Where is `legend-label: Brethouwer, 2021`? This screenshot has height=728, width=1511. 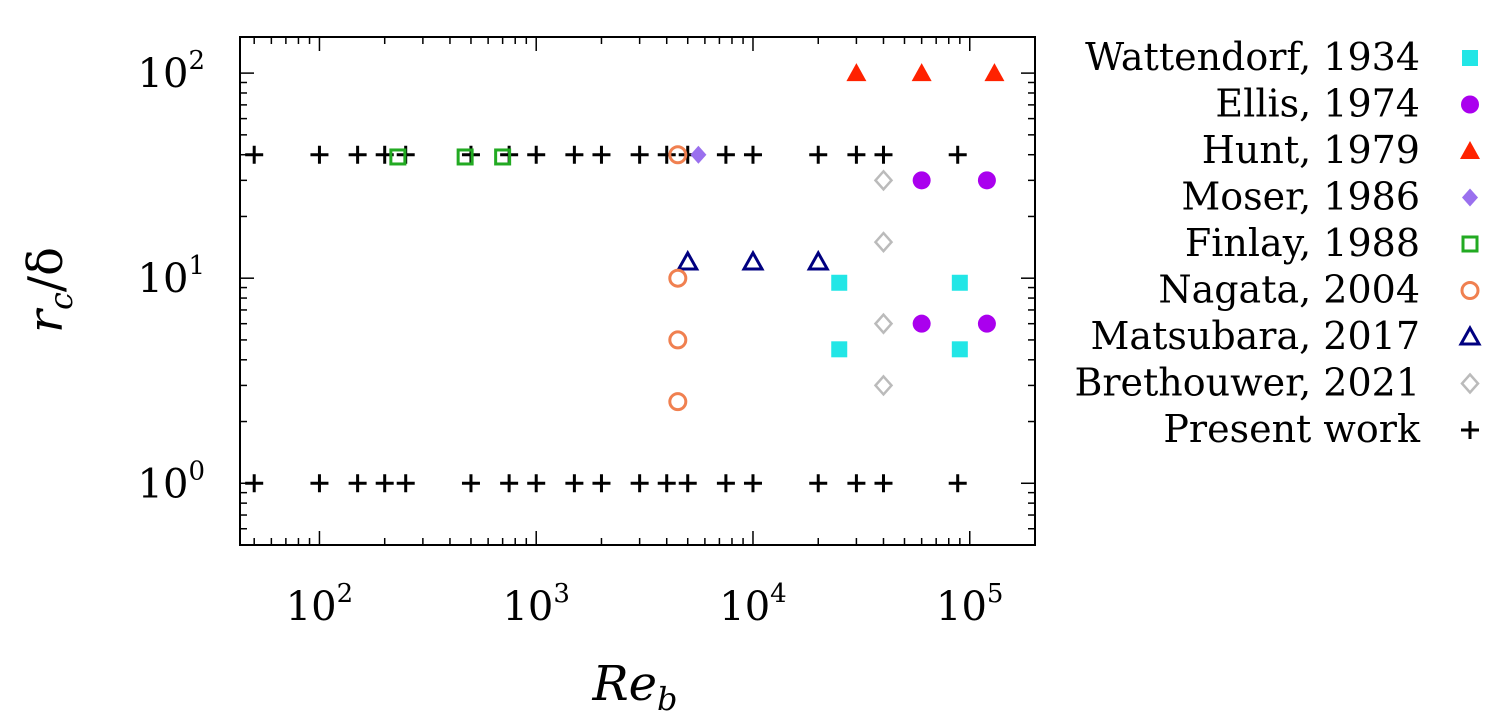 legend-label: Brethouwer, 2021 is located at coordinates (1247, 383).